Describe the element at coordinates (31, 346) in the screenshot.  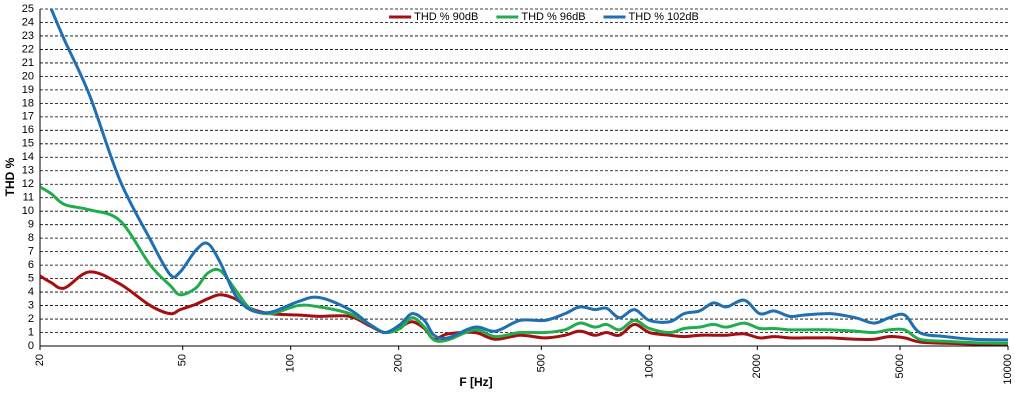
I see `y-tick-label: 0` at that location.